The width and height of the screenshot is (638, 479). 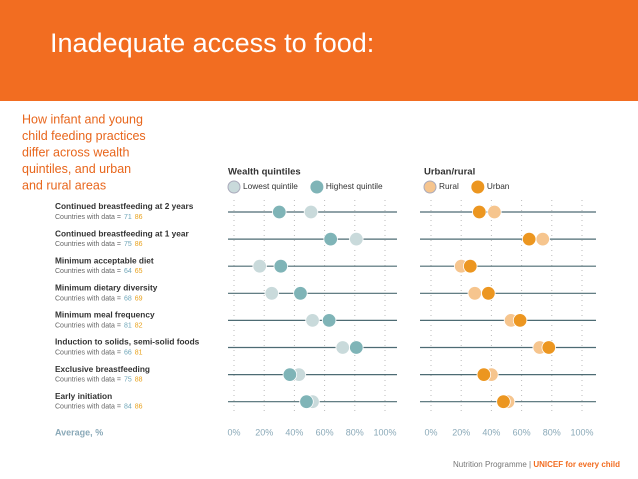 I want to click on countries-count: 84, so click(x=128, y=407).